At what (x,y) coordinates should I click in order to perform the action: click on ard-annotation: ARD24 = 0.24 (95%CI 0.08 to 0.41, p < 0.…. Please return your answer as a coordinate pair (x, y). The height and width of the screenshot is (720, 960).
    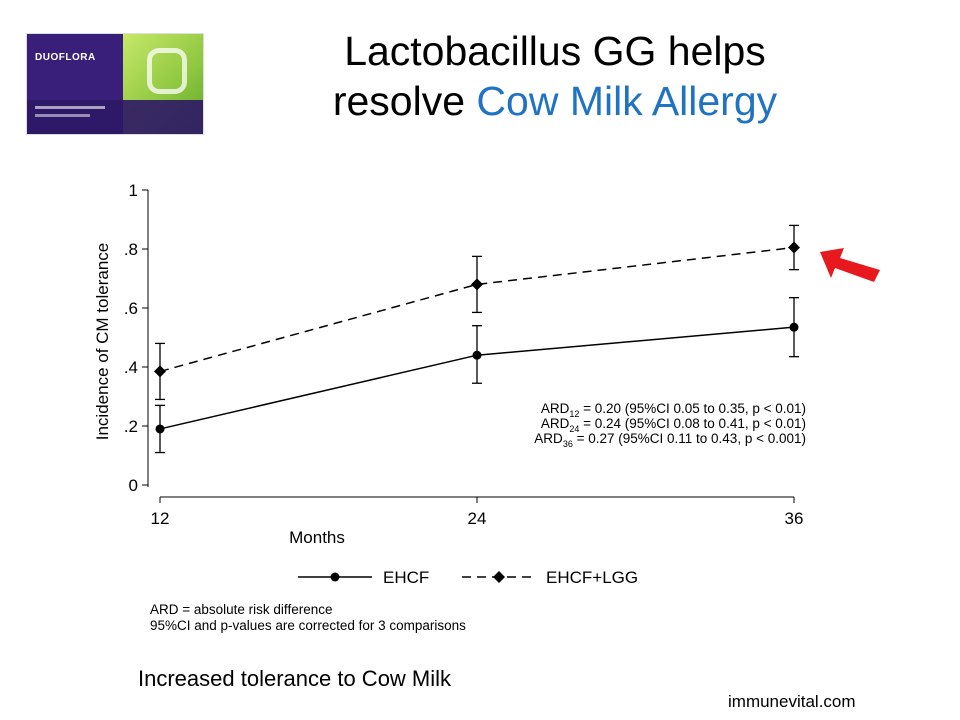
    Looking at the image, I should click on (673, 425).